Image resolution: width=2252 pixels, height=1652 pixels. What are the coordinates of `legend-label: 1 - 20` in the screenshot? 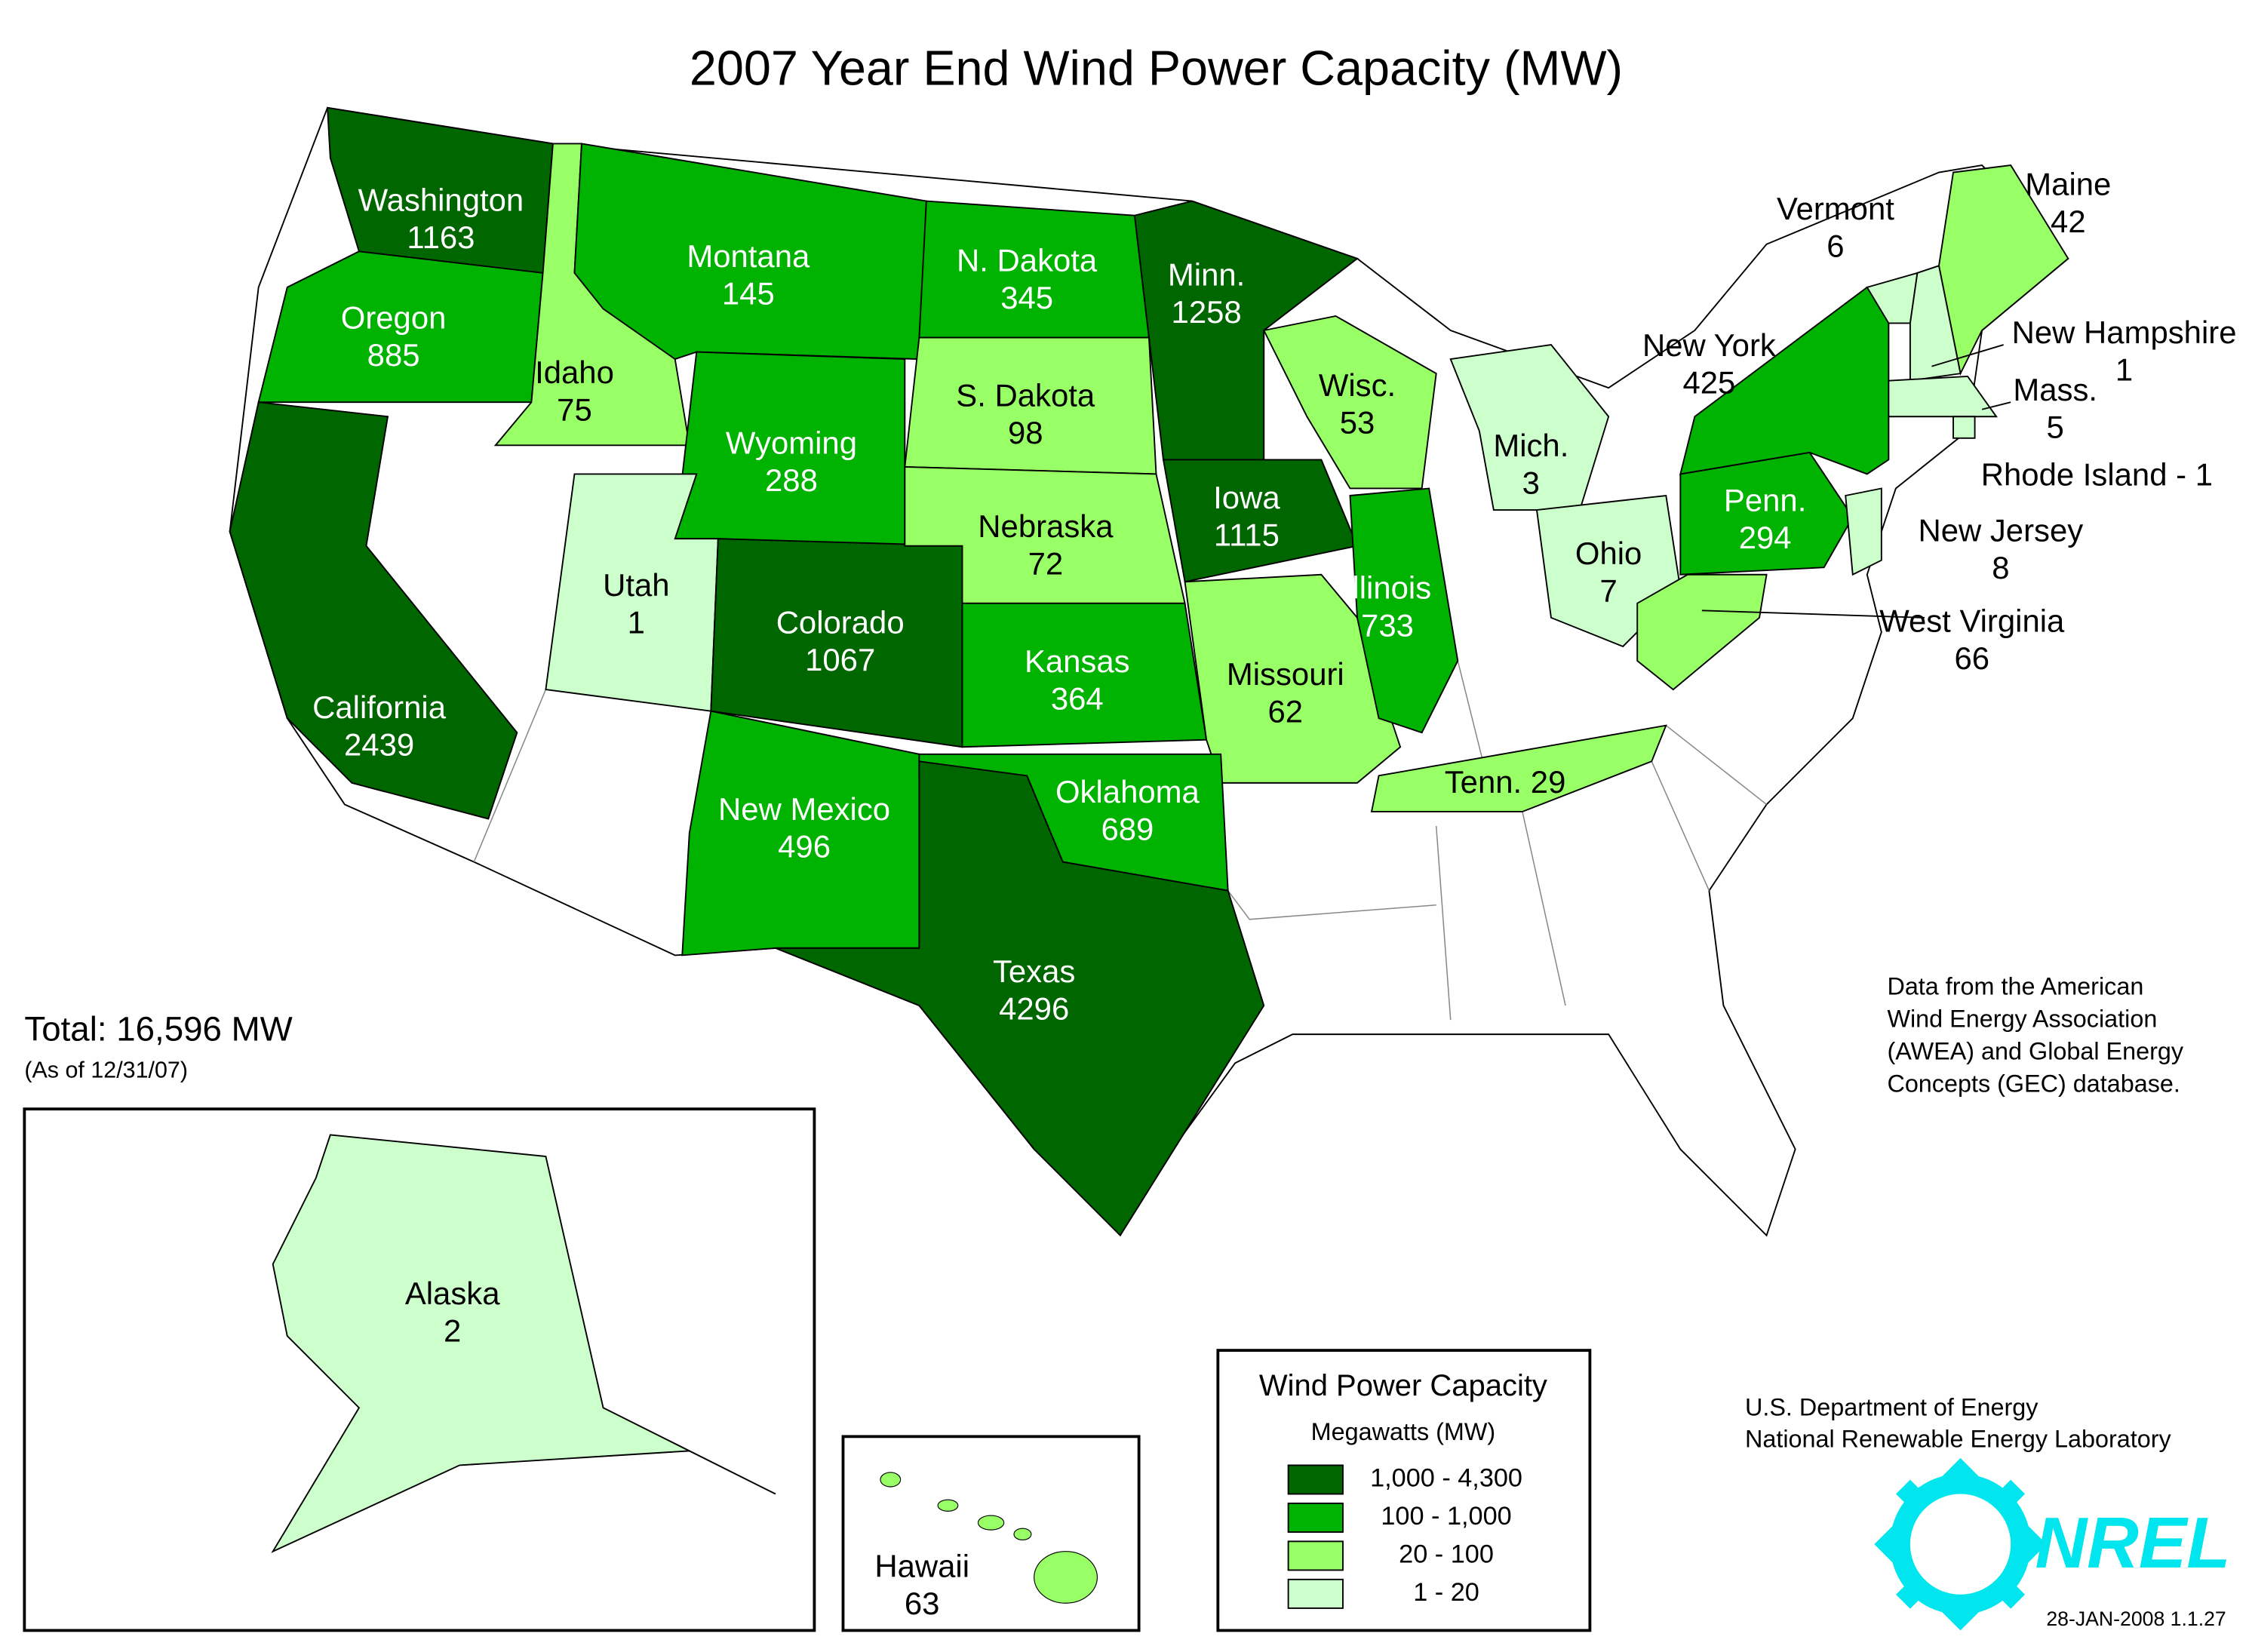 It's located at (1446, 1593).